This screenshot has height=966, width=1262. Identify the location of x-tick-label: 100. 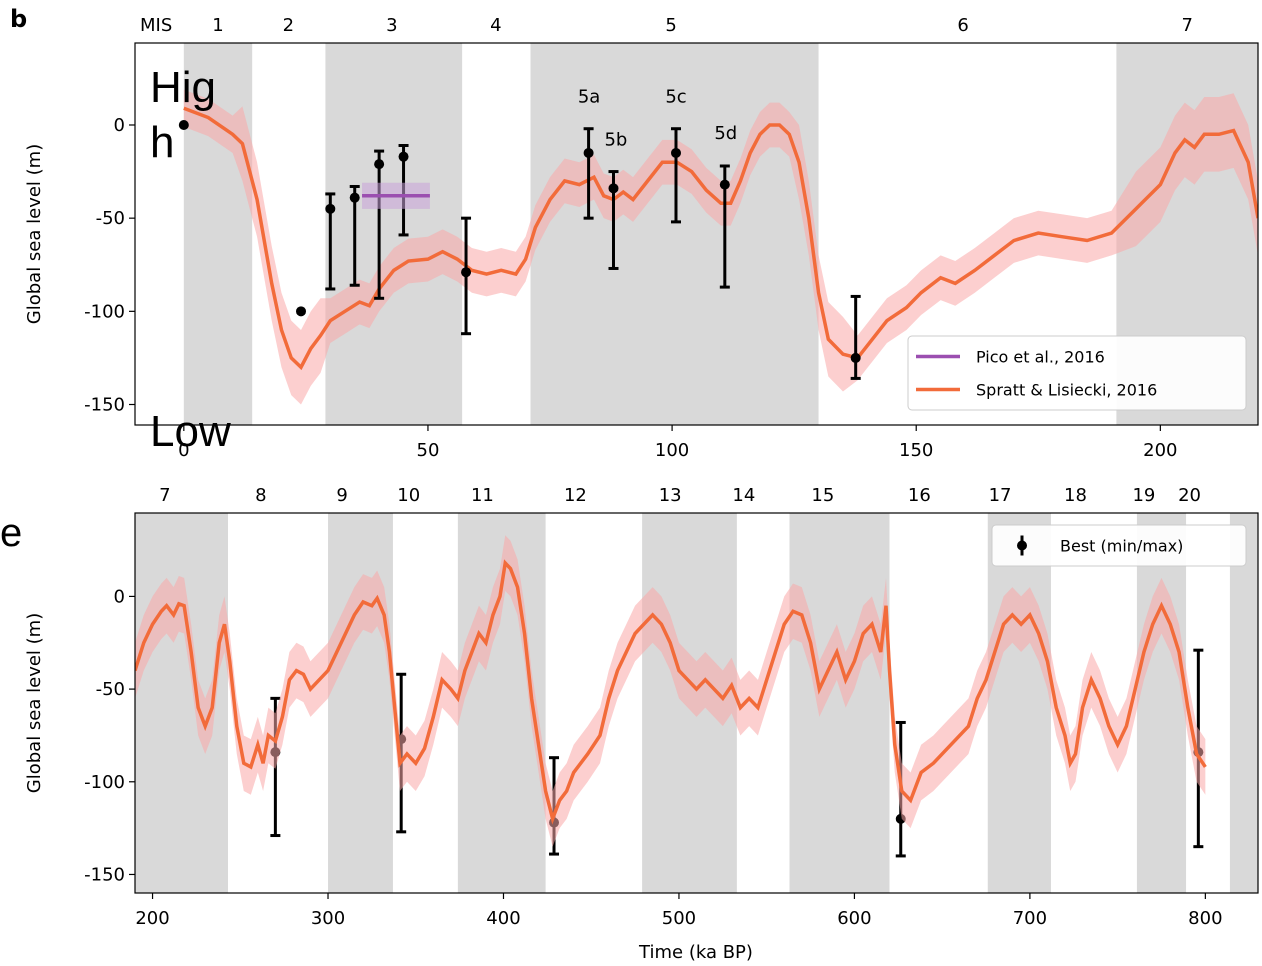
(672, 450).